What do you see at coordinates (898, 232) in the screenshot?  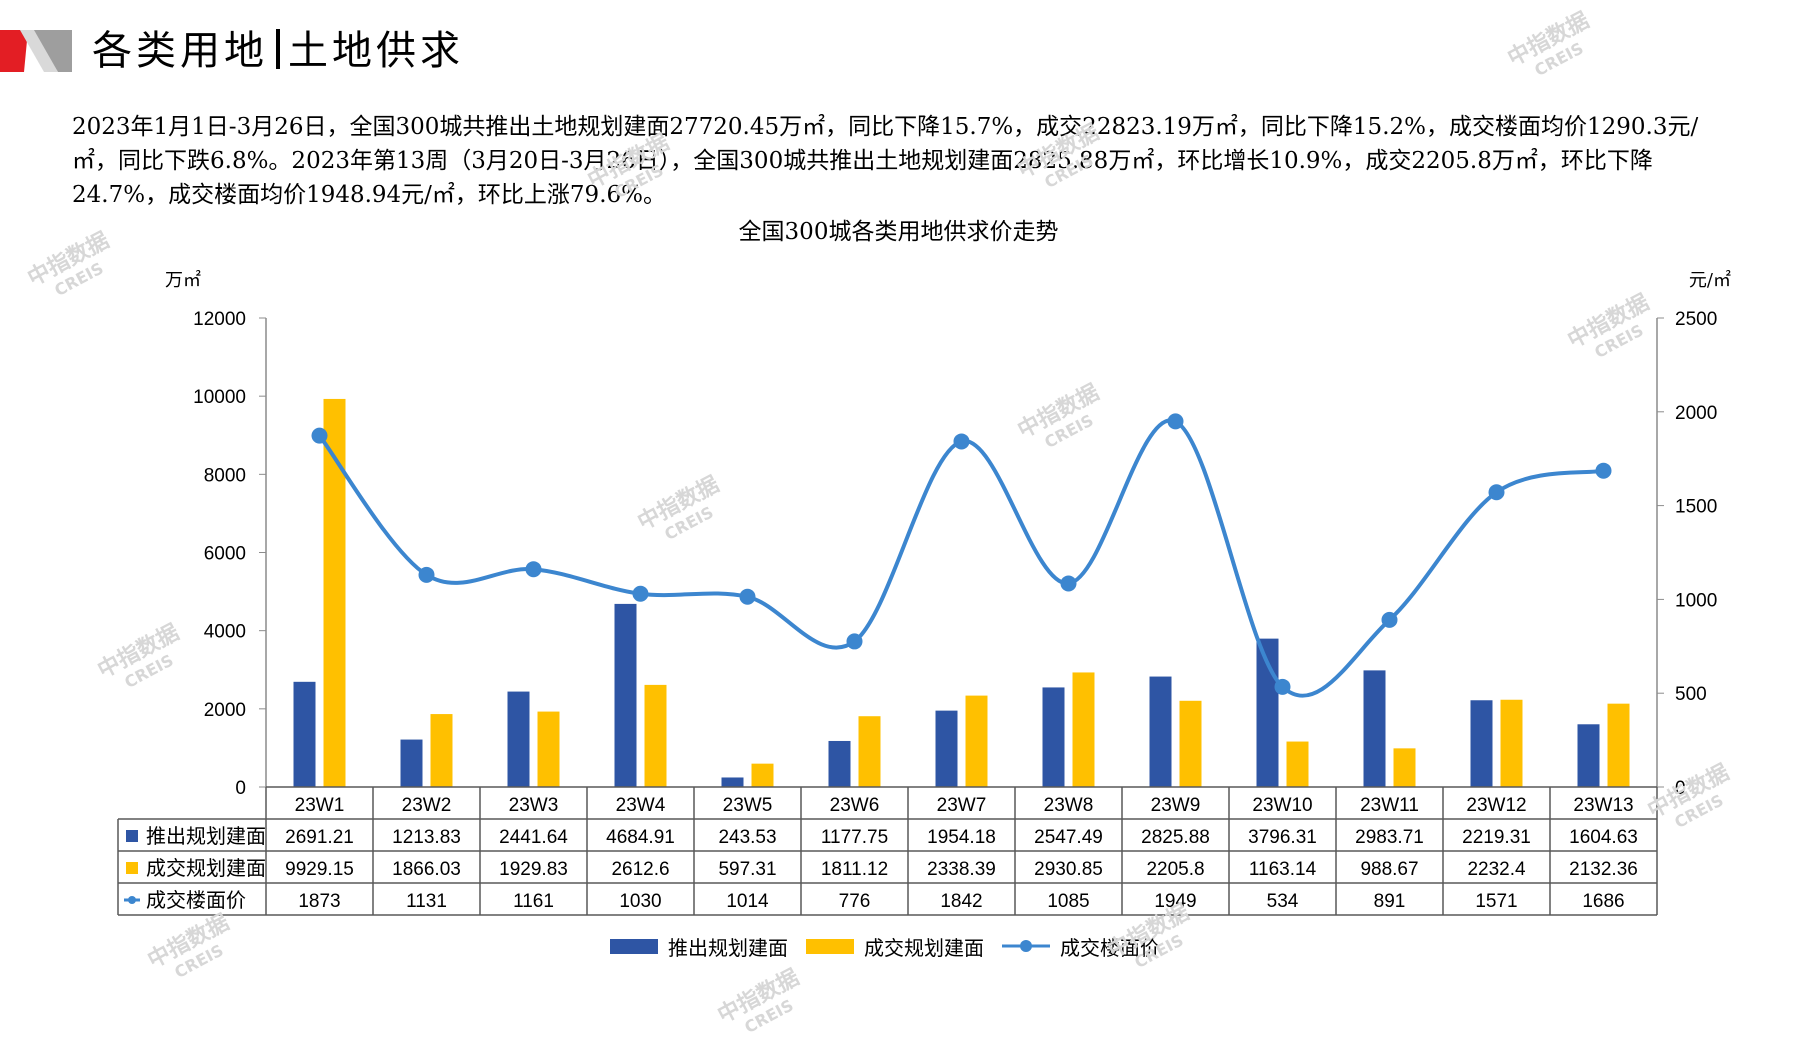 I see `chart-title: 全国300城各类用地供求价走势` at bounding box center [898, 232].